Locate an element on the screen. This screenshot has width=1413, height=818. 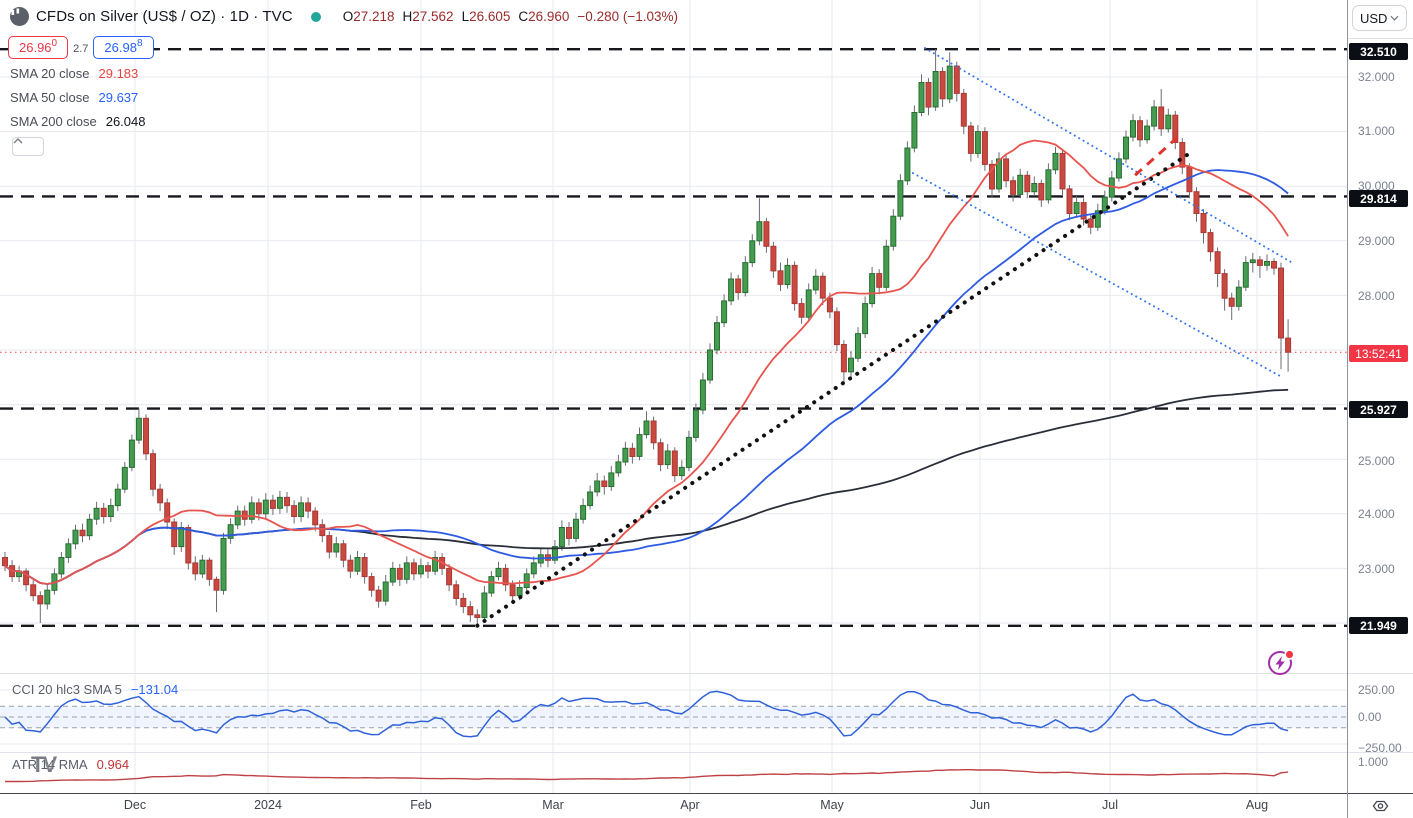
lightning-icon is located at coordinates (1280, 663).